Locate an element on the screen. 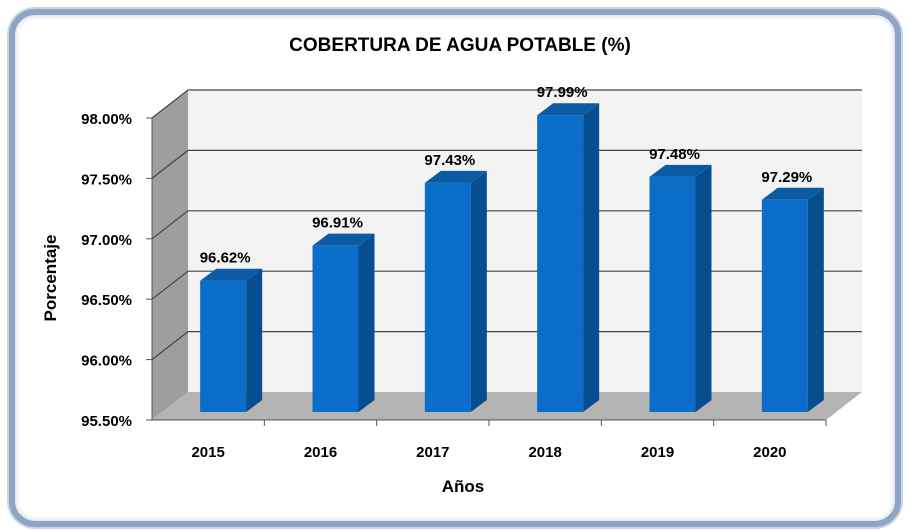 This screenshot has width=908, height=530. x-tick-label: 2016 is located at coordinates (320, 452).